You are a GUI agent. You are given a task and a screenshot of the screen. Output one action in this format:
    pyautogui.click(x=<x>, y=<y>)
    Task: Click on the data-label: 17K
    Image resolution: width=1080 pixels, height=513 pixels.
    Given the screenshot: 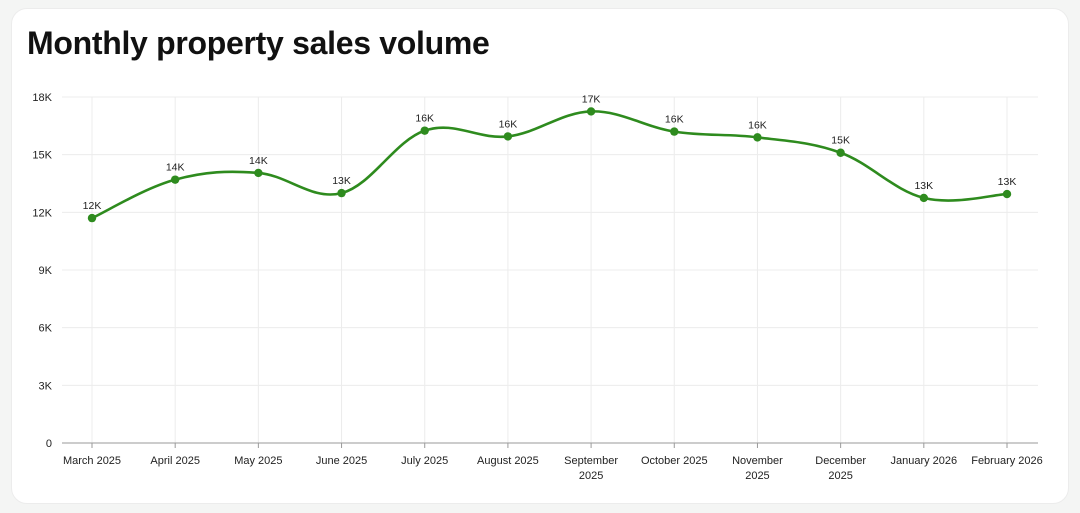 What is the action you would take?
    pyautogui.click(x=591, y=99)
    